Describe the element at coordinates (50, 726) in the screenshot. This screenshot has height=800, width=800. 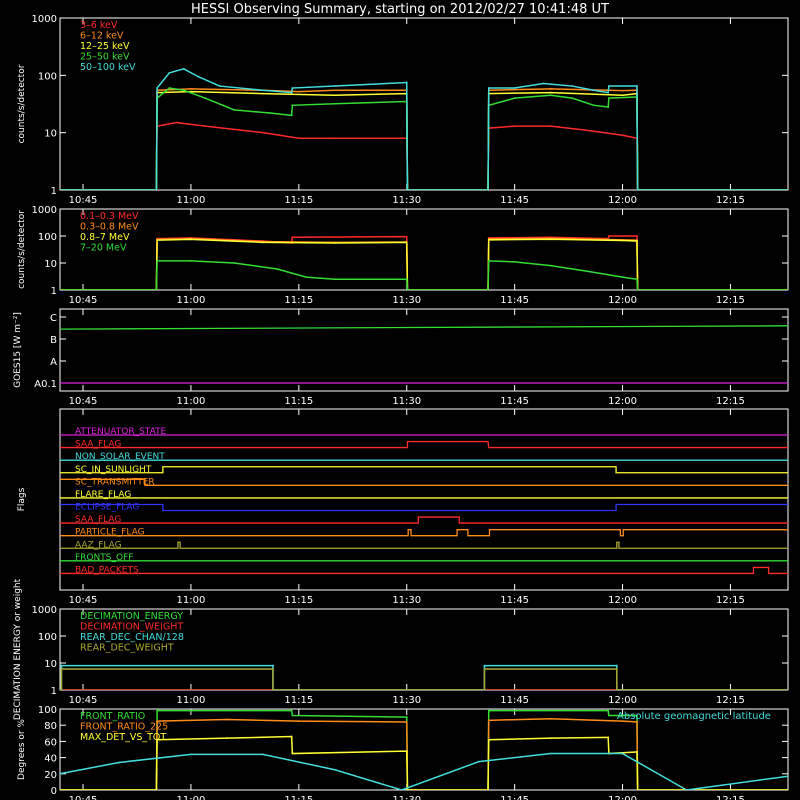
I see `y-tick-label: 80` at that location.